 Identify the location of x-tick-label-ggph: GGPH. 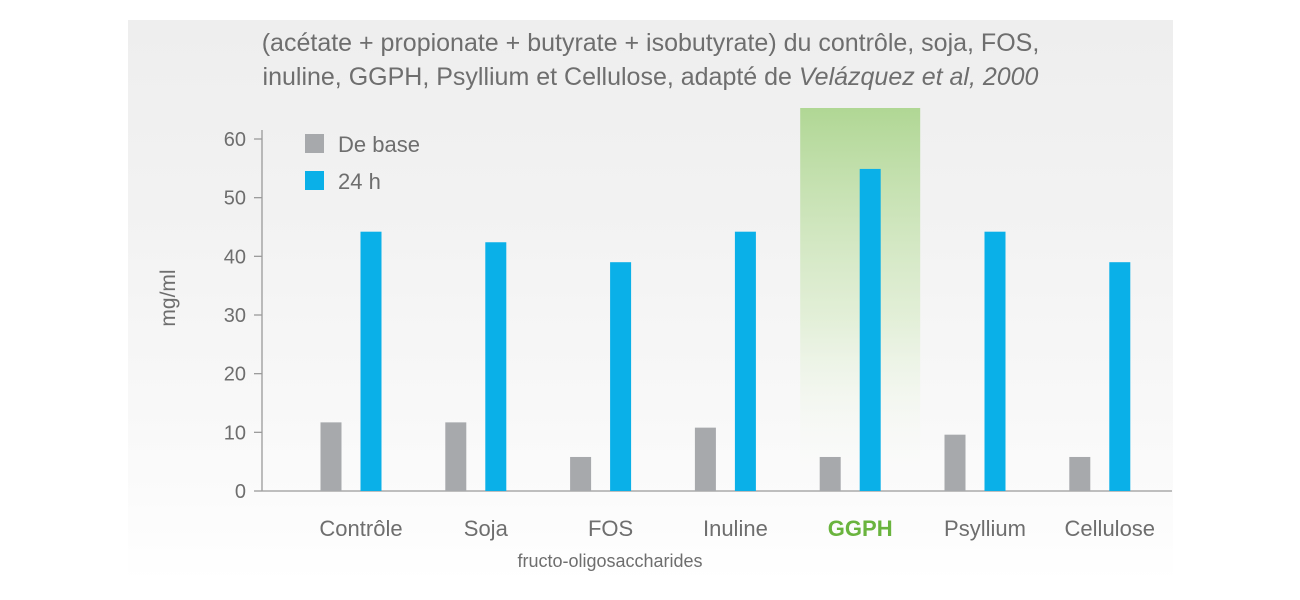
(860, 528).